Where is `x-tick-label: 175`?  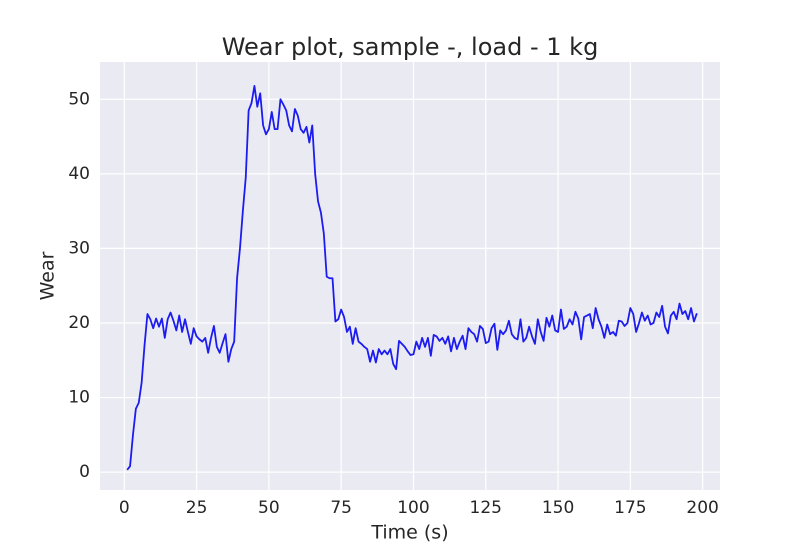 x-tick-label: 175 is located at coordinates (630, 508).